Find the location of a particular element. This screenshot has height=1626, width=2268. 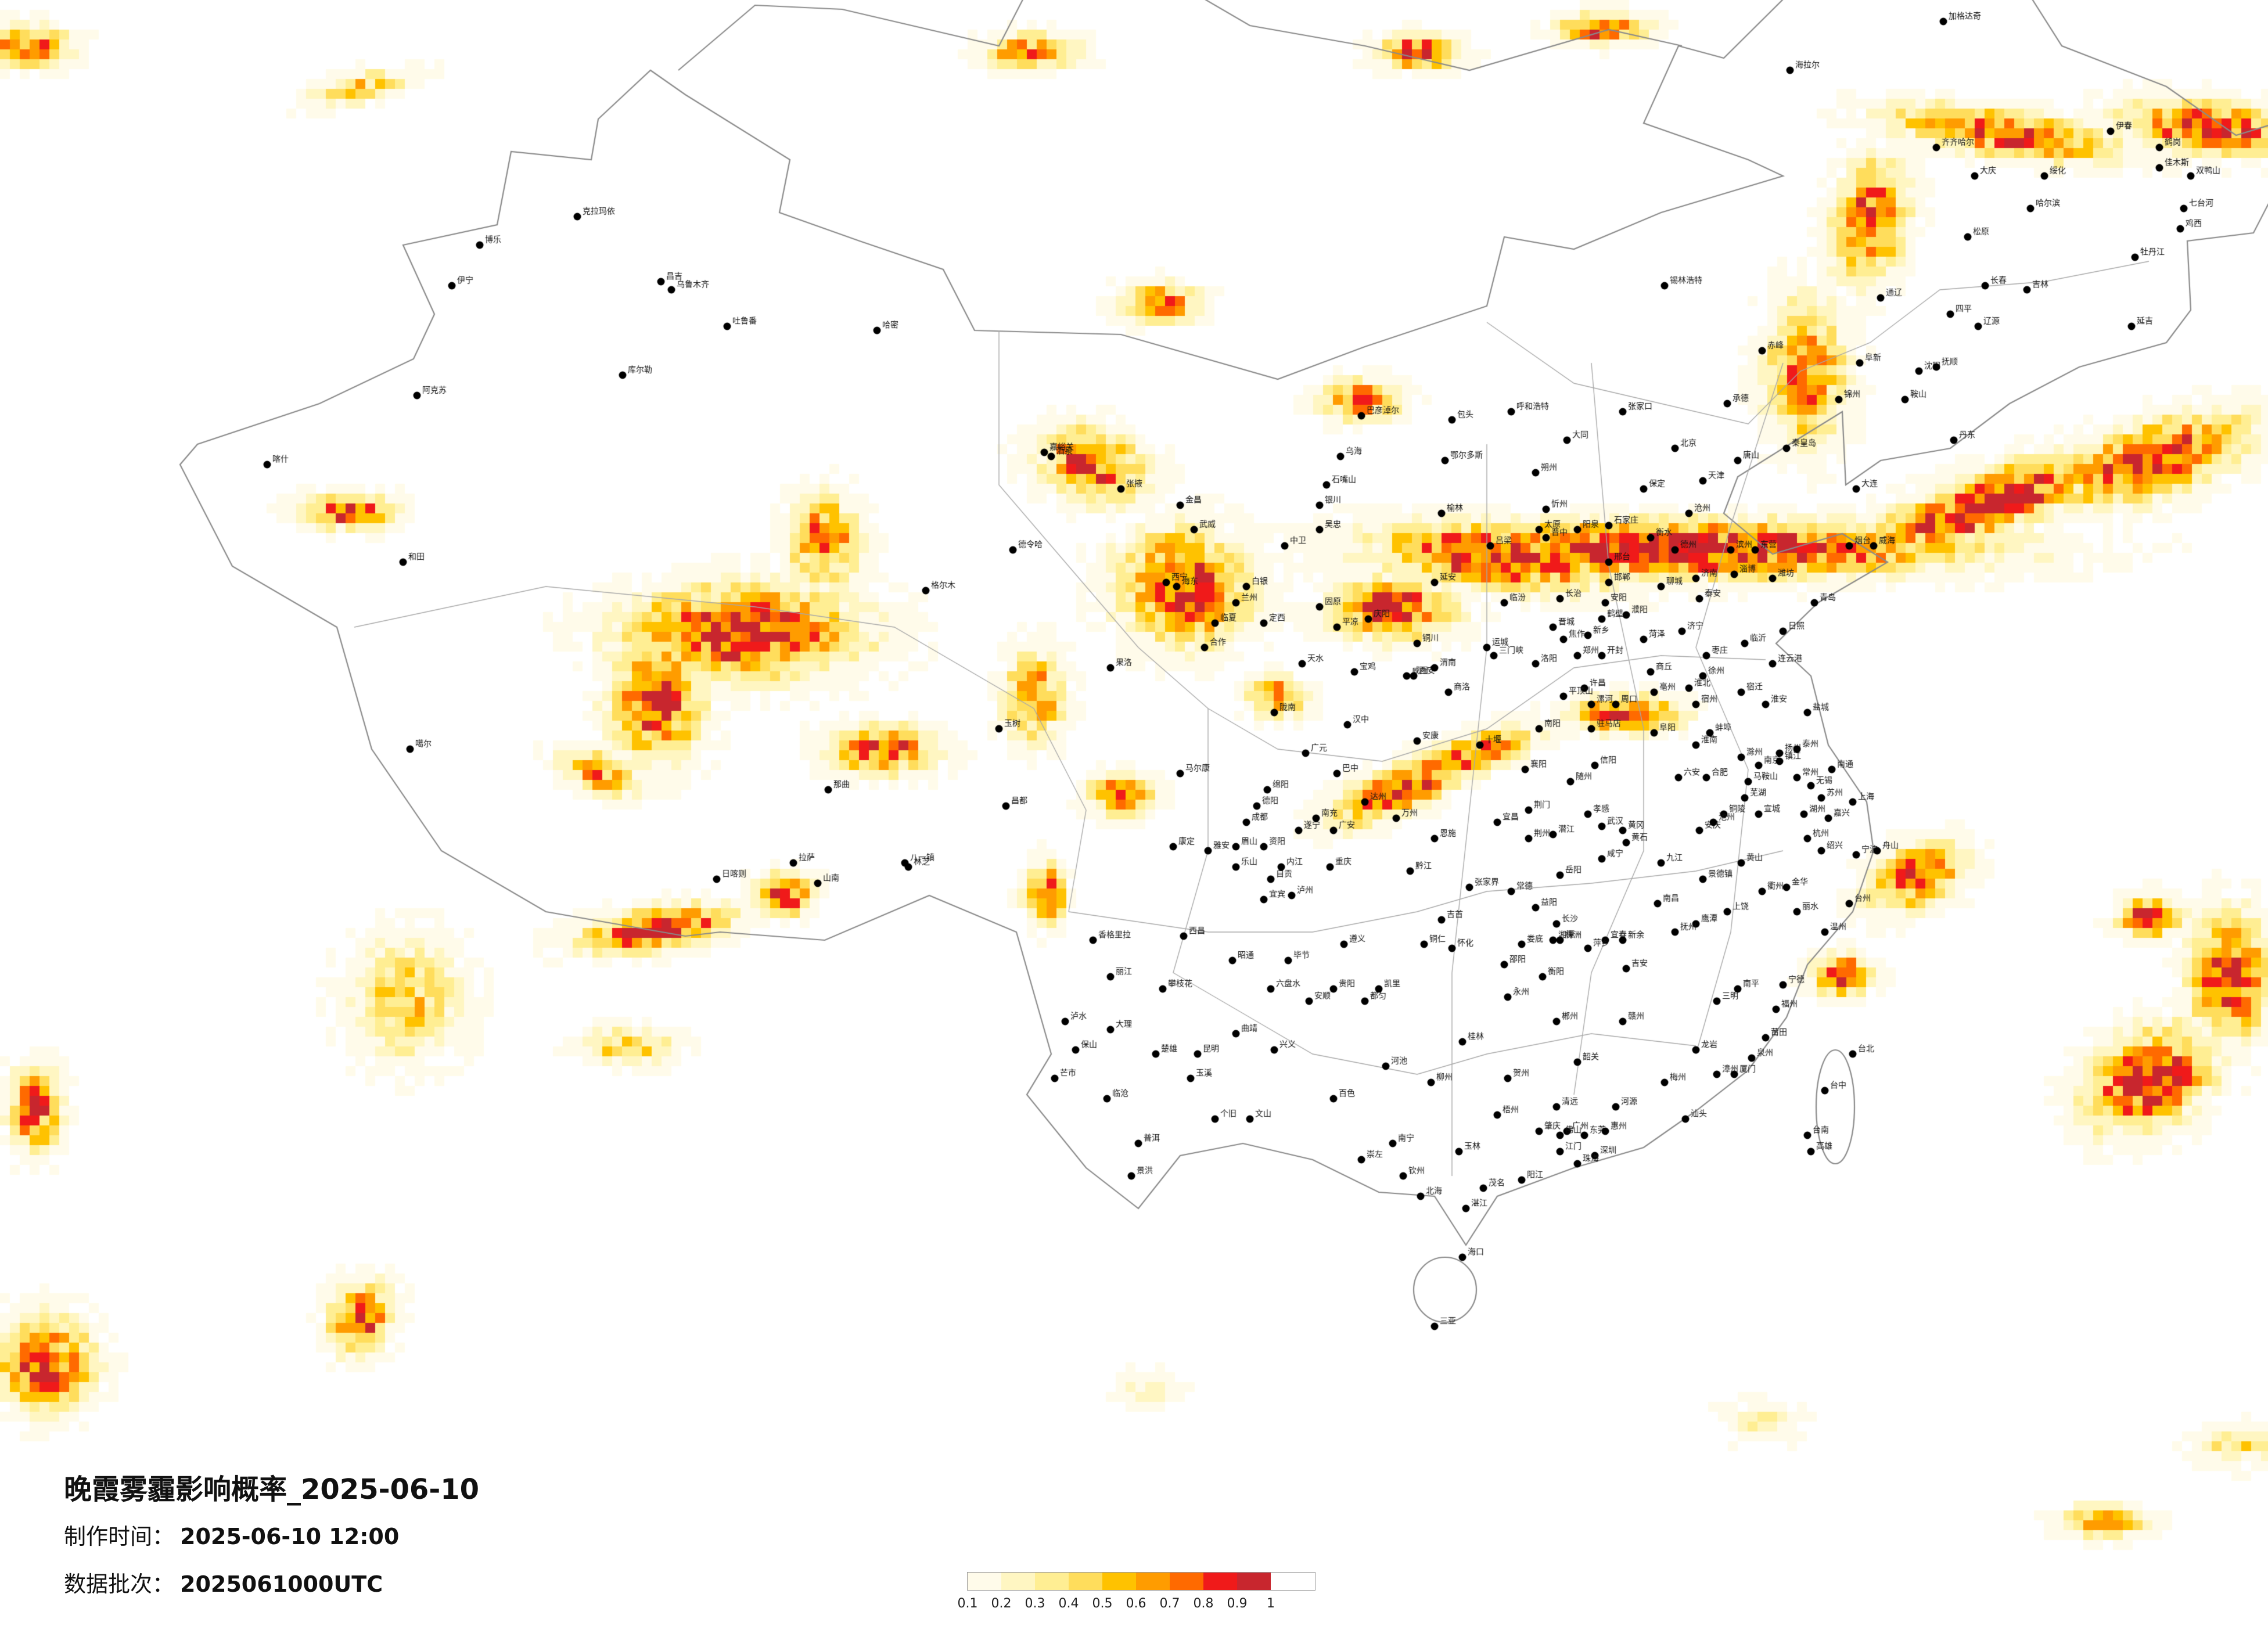

data-batch: 数据批次： 2025061000UTC is located at coordinates (223, 1582).